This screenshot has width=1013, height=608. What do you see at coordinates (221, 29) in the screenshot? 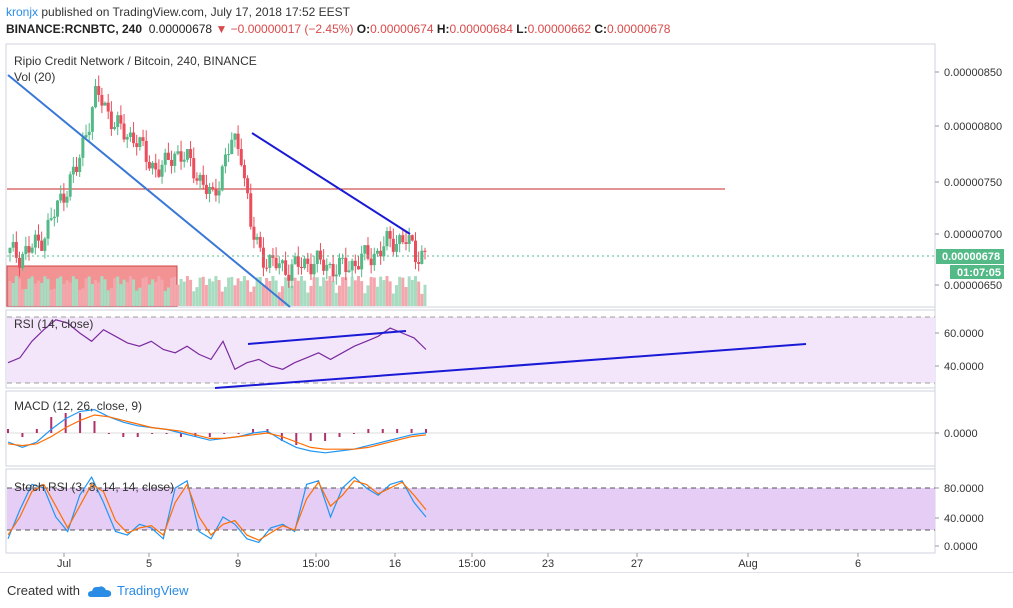
I see `down-arrow-icon: ▼` at bounding box center [221, 29].